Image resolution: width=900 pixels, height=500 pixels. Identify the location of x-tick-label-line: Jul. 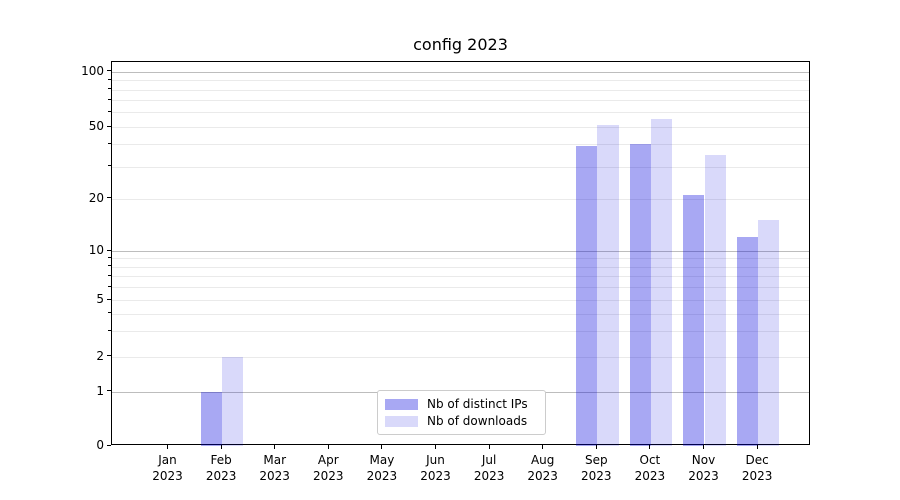
(489, 460).